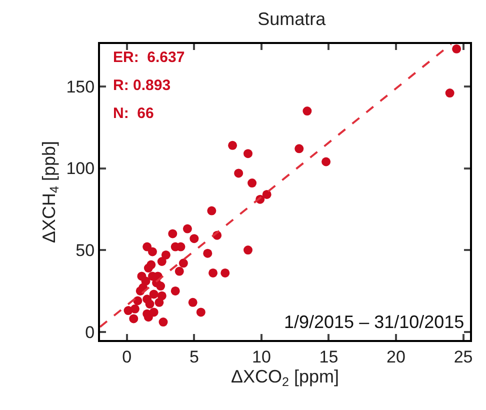 This screenshot has width=486, height=410. Describe the element at coordinates (127, 356) in the screenshot. I see `x-tick-label: 0` at that location.